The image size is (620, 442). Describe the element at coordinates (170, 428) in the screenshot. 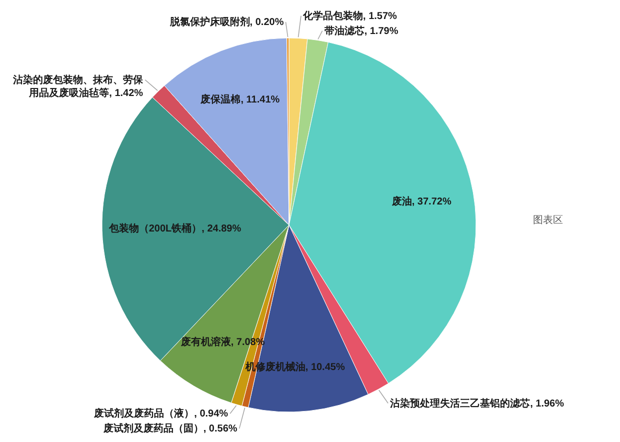

I see `slice-label: 废试剂及废药品（固）, 0.56%` at that location.